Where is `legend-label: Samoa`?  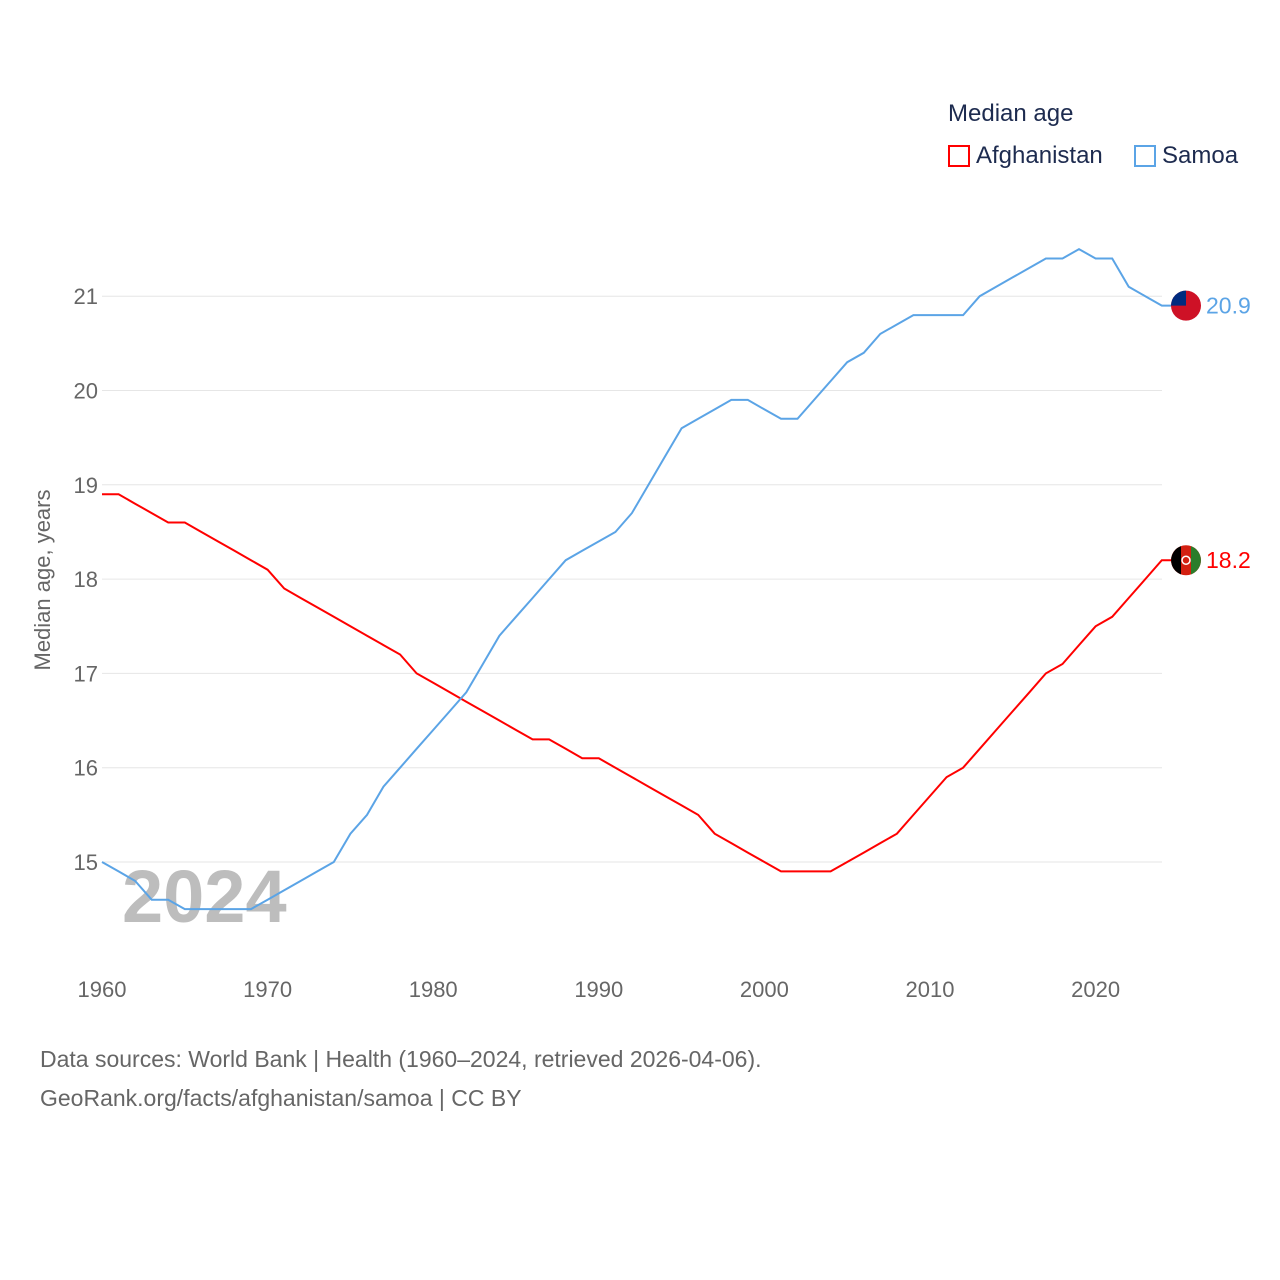 legend-label: Samoa is located at coordinates (1200, 155).